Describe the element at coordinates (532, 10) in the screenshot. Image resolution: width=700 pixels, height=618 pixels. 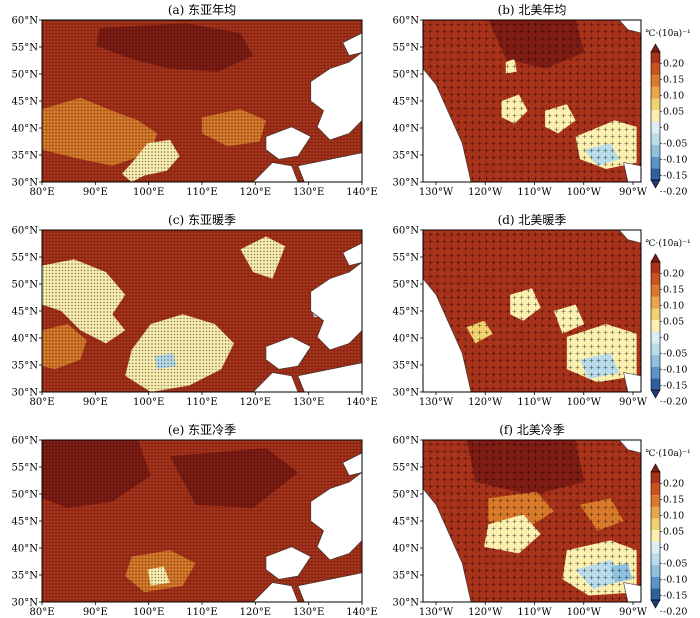
I see `panel-title: (b) 北美年均` at that location.